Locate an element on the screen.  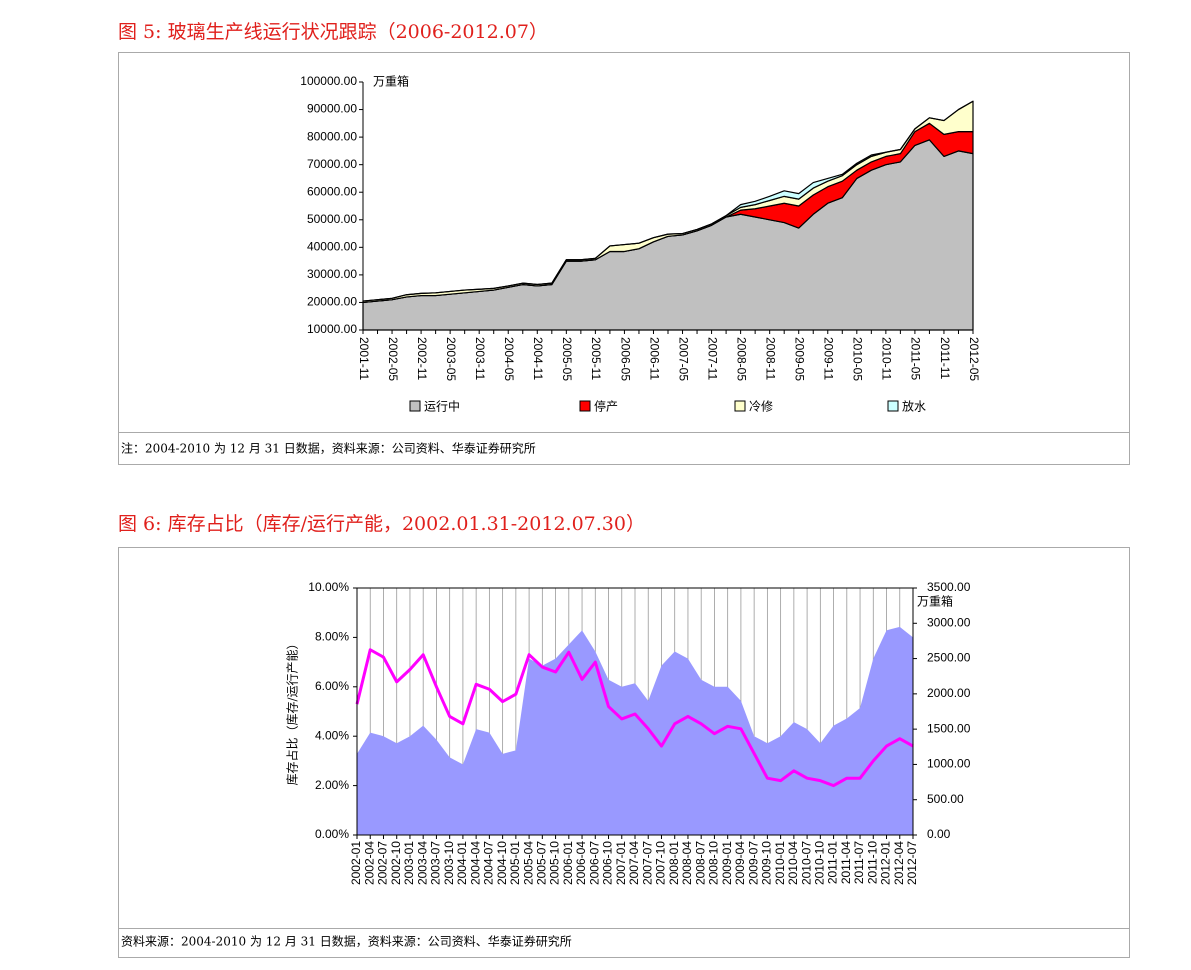
x-tick-label: 2003-07 is located at coordinates (436, 863).